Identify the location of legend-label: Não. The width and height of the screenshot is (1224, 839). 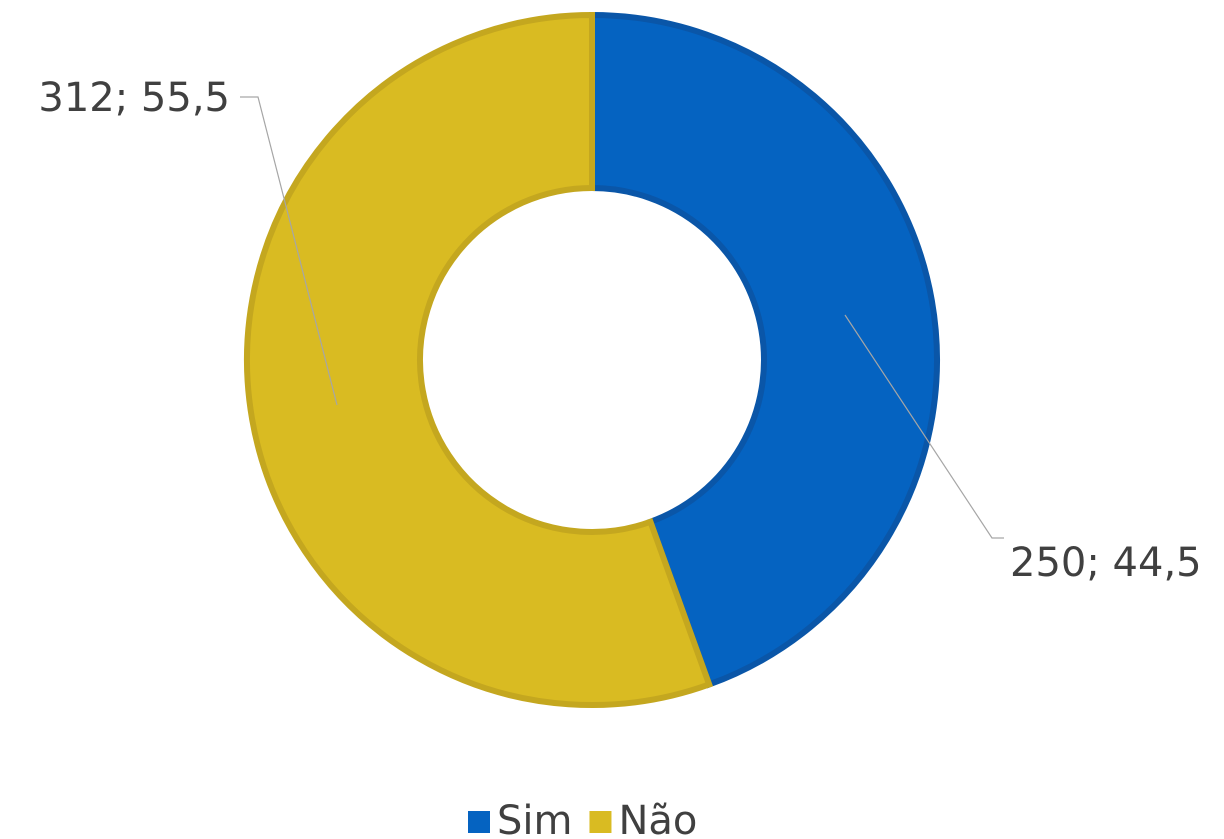
(657, 818).